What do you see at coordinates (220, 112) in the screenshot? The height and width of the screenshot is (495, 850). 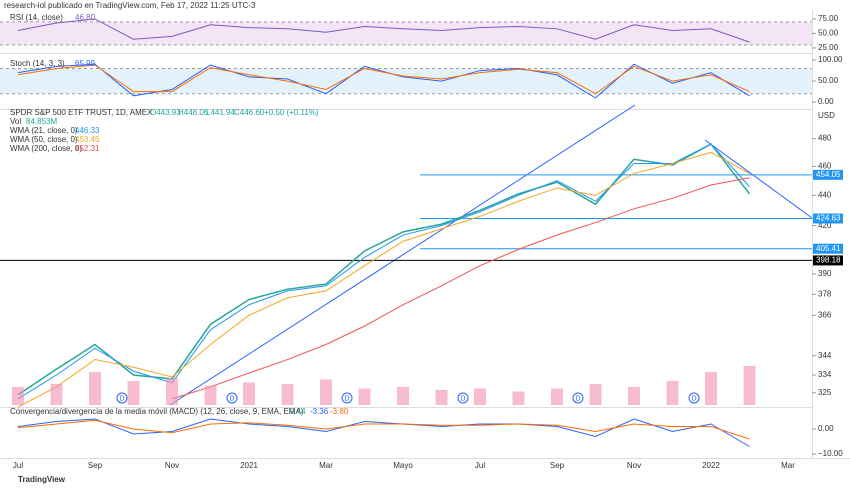 I see `ohlc: L441.94` at bounding box center [220, 112].